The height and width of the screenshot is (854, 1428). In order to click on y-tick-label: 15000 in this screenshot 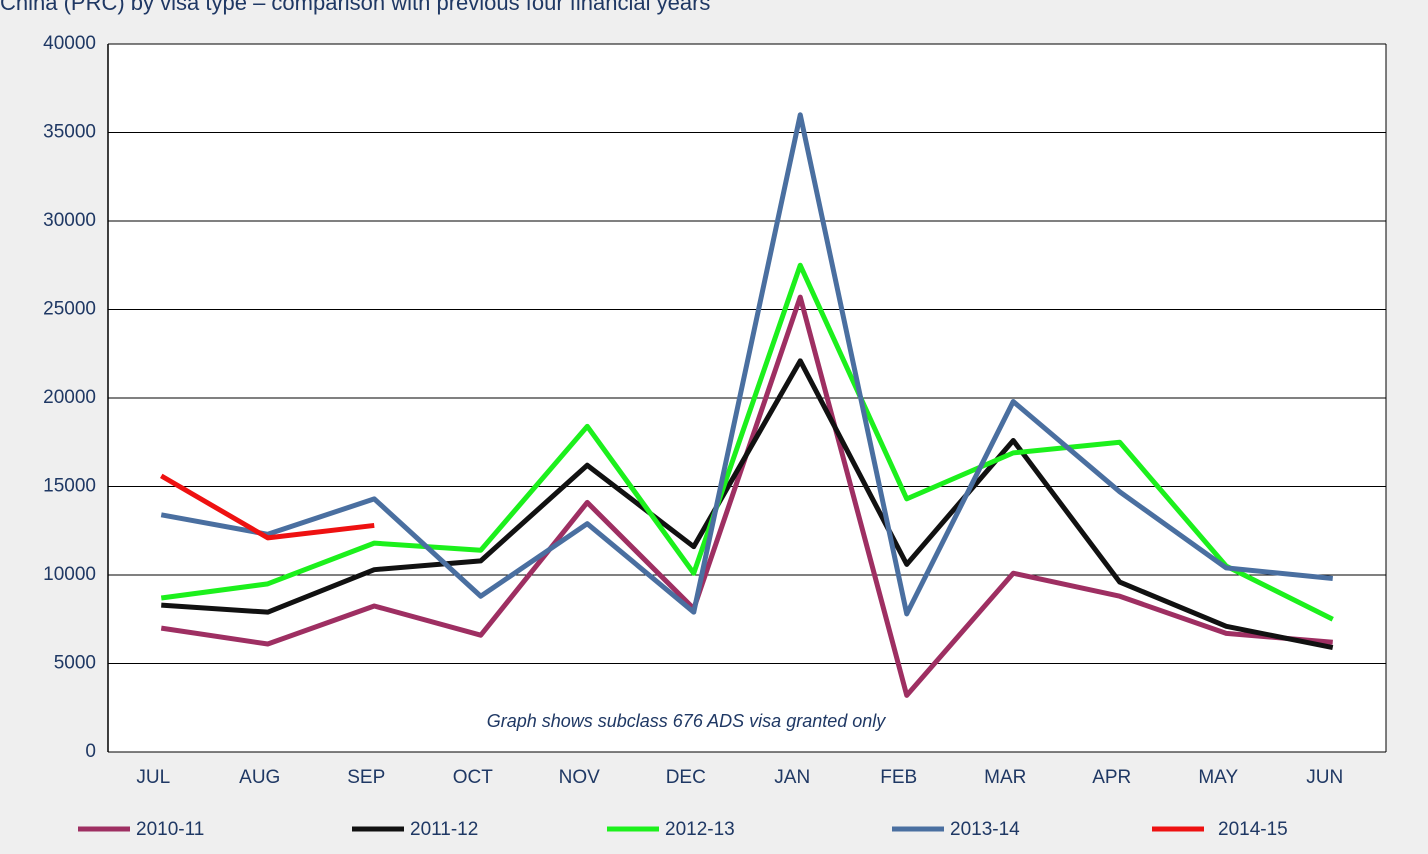, I will do `click(69, 486)`.